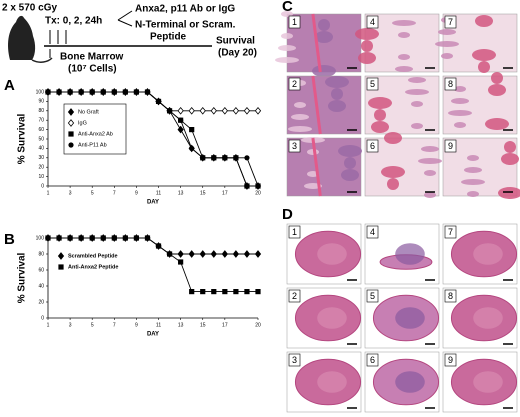 The image size is (520, 417). What do you see at coordinates (372, 232) in the screenshot?
I see `tile-number: 4` at bounding box center [372, 232].